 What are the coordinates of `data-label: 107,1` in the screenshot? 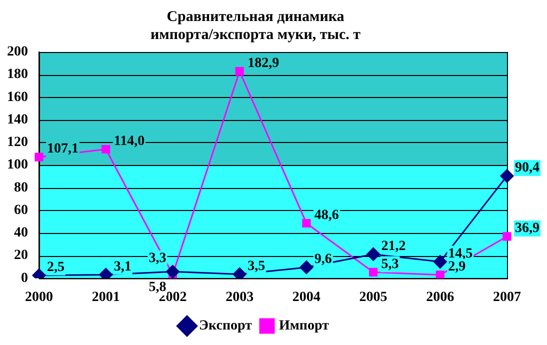 It's located at (62, 149).